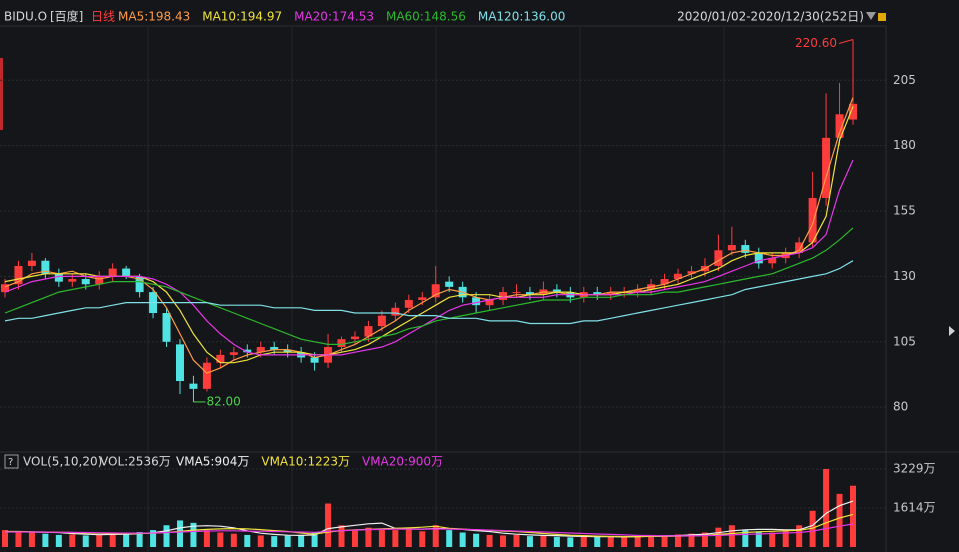  I want to click on dropdown-arrow, so click(871, 16).